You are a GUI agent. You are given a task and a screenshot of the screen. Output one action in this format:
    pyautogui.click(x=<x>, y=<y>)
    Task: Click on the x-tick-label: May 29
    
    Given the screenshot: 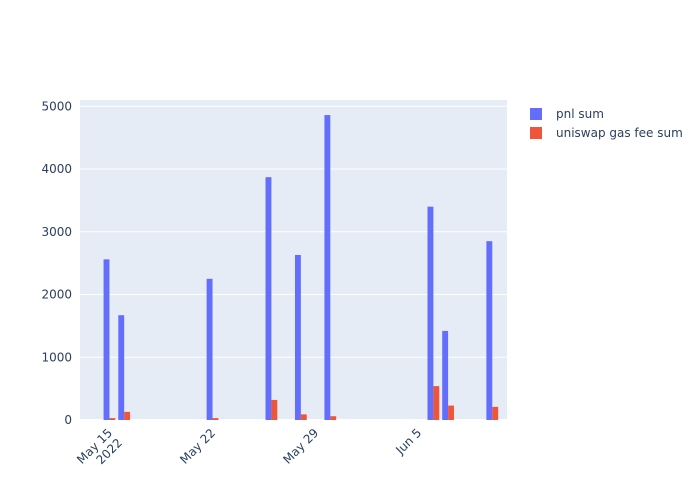 What is the action you would take?
    pyautogui.click(x=300, y=446)
    